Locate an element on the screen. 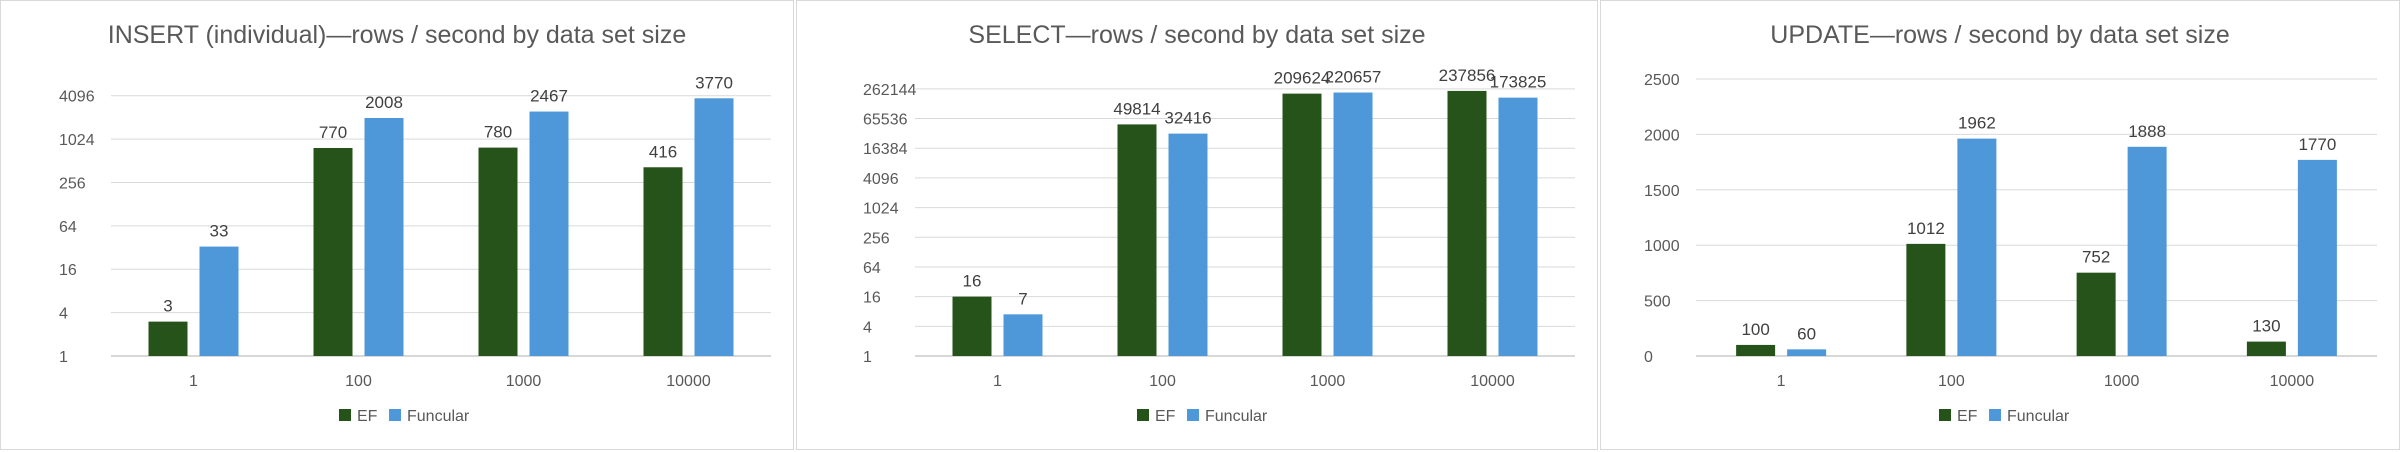 Image resolution: width=2400 pixels, height=452 pixels. y-tick-label: 1000 is located at coordinates (1662, 246).